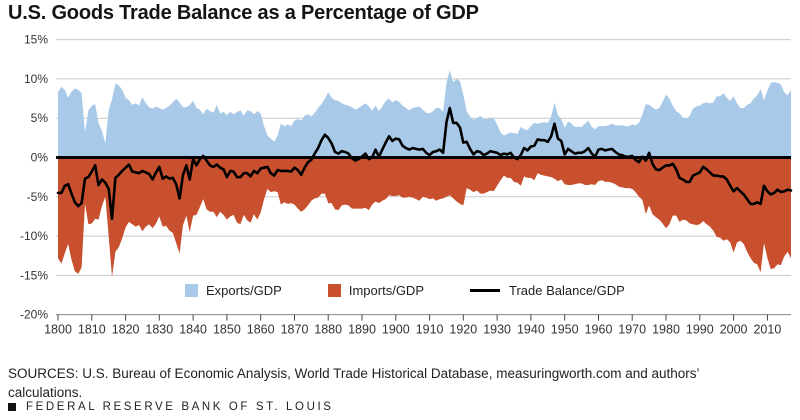  Describe the element at coordinates (193, 330) in the screenshot. I see `svg-text: 1840` at that location.